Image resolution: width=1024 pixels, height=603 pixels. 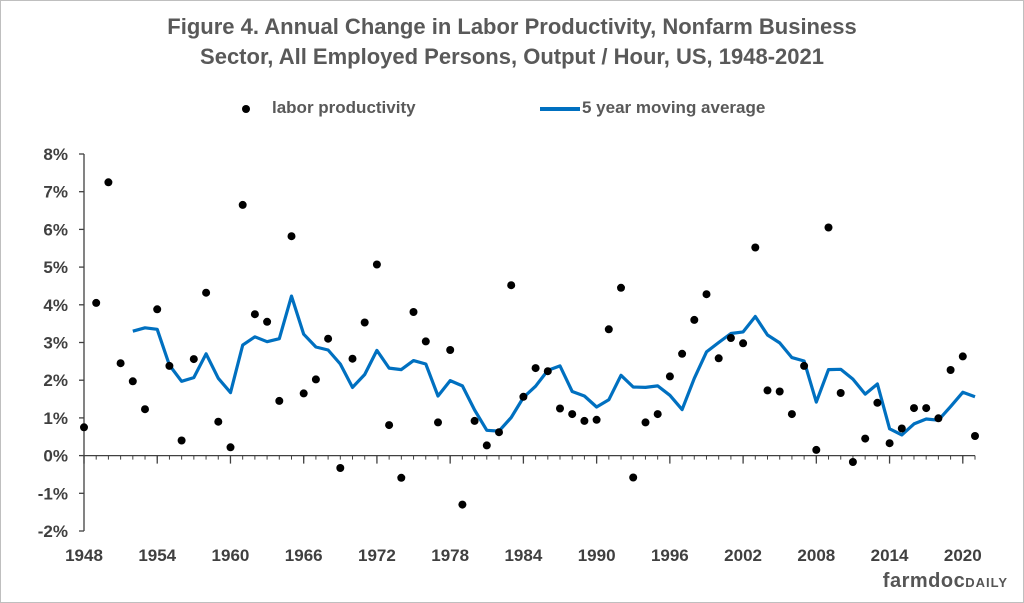 What do you see at coordinates (55, 380) in the screenshot?
I see `y-tick-label: 2%` at bounding box center [55, 380].